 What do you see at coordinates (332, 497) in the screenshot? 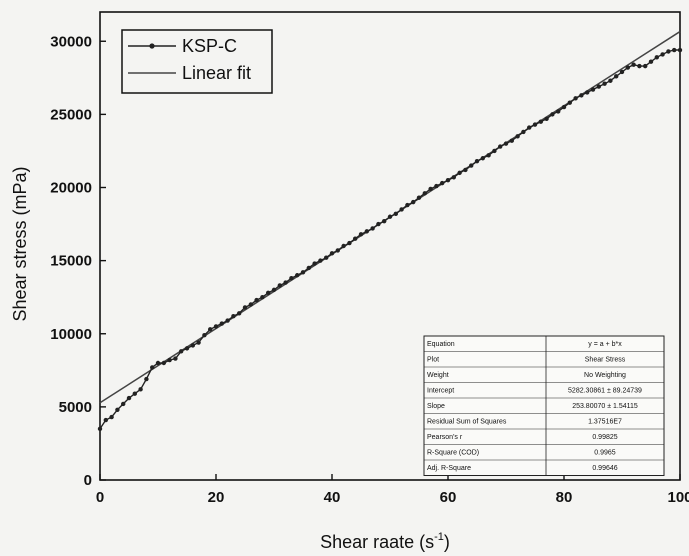
I see `x-tick-label: 40` at bounding box center [332, 497].